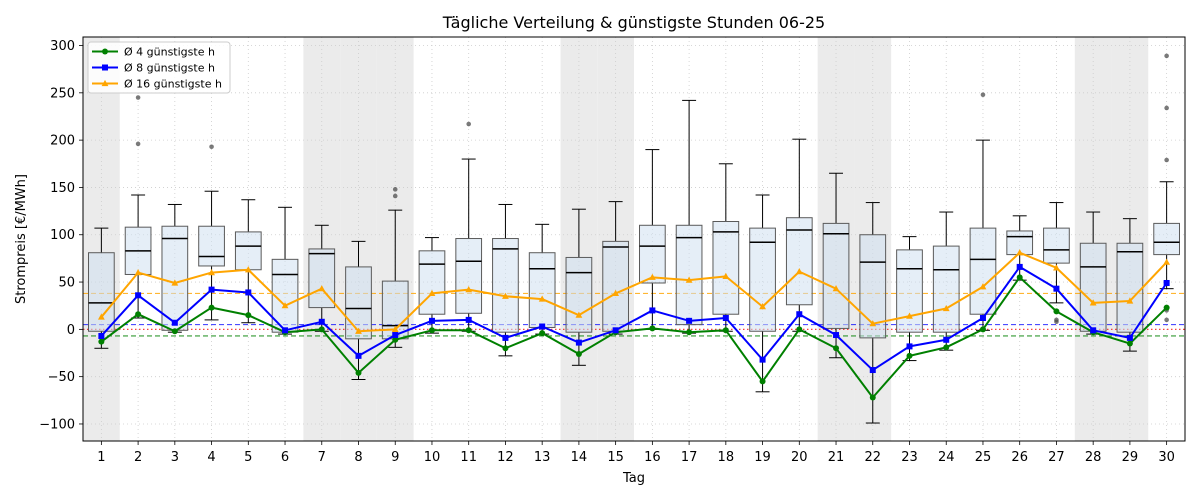 This screenshot has height=500, width=1200. Describe the element at coordinates (62, 93) in the screenshot. I see `y-tick-label: 250` at that location.